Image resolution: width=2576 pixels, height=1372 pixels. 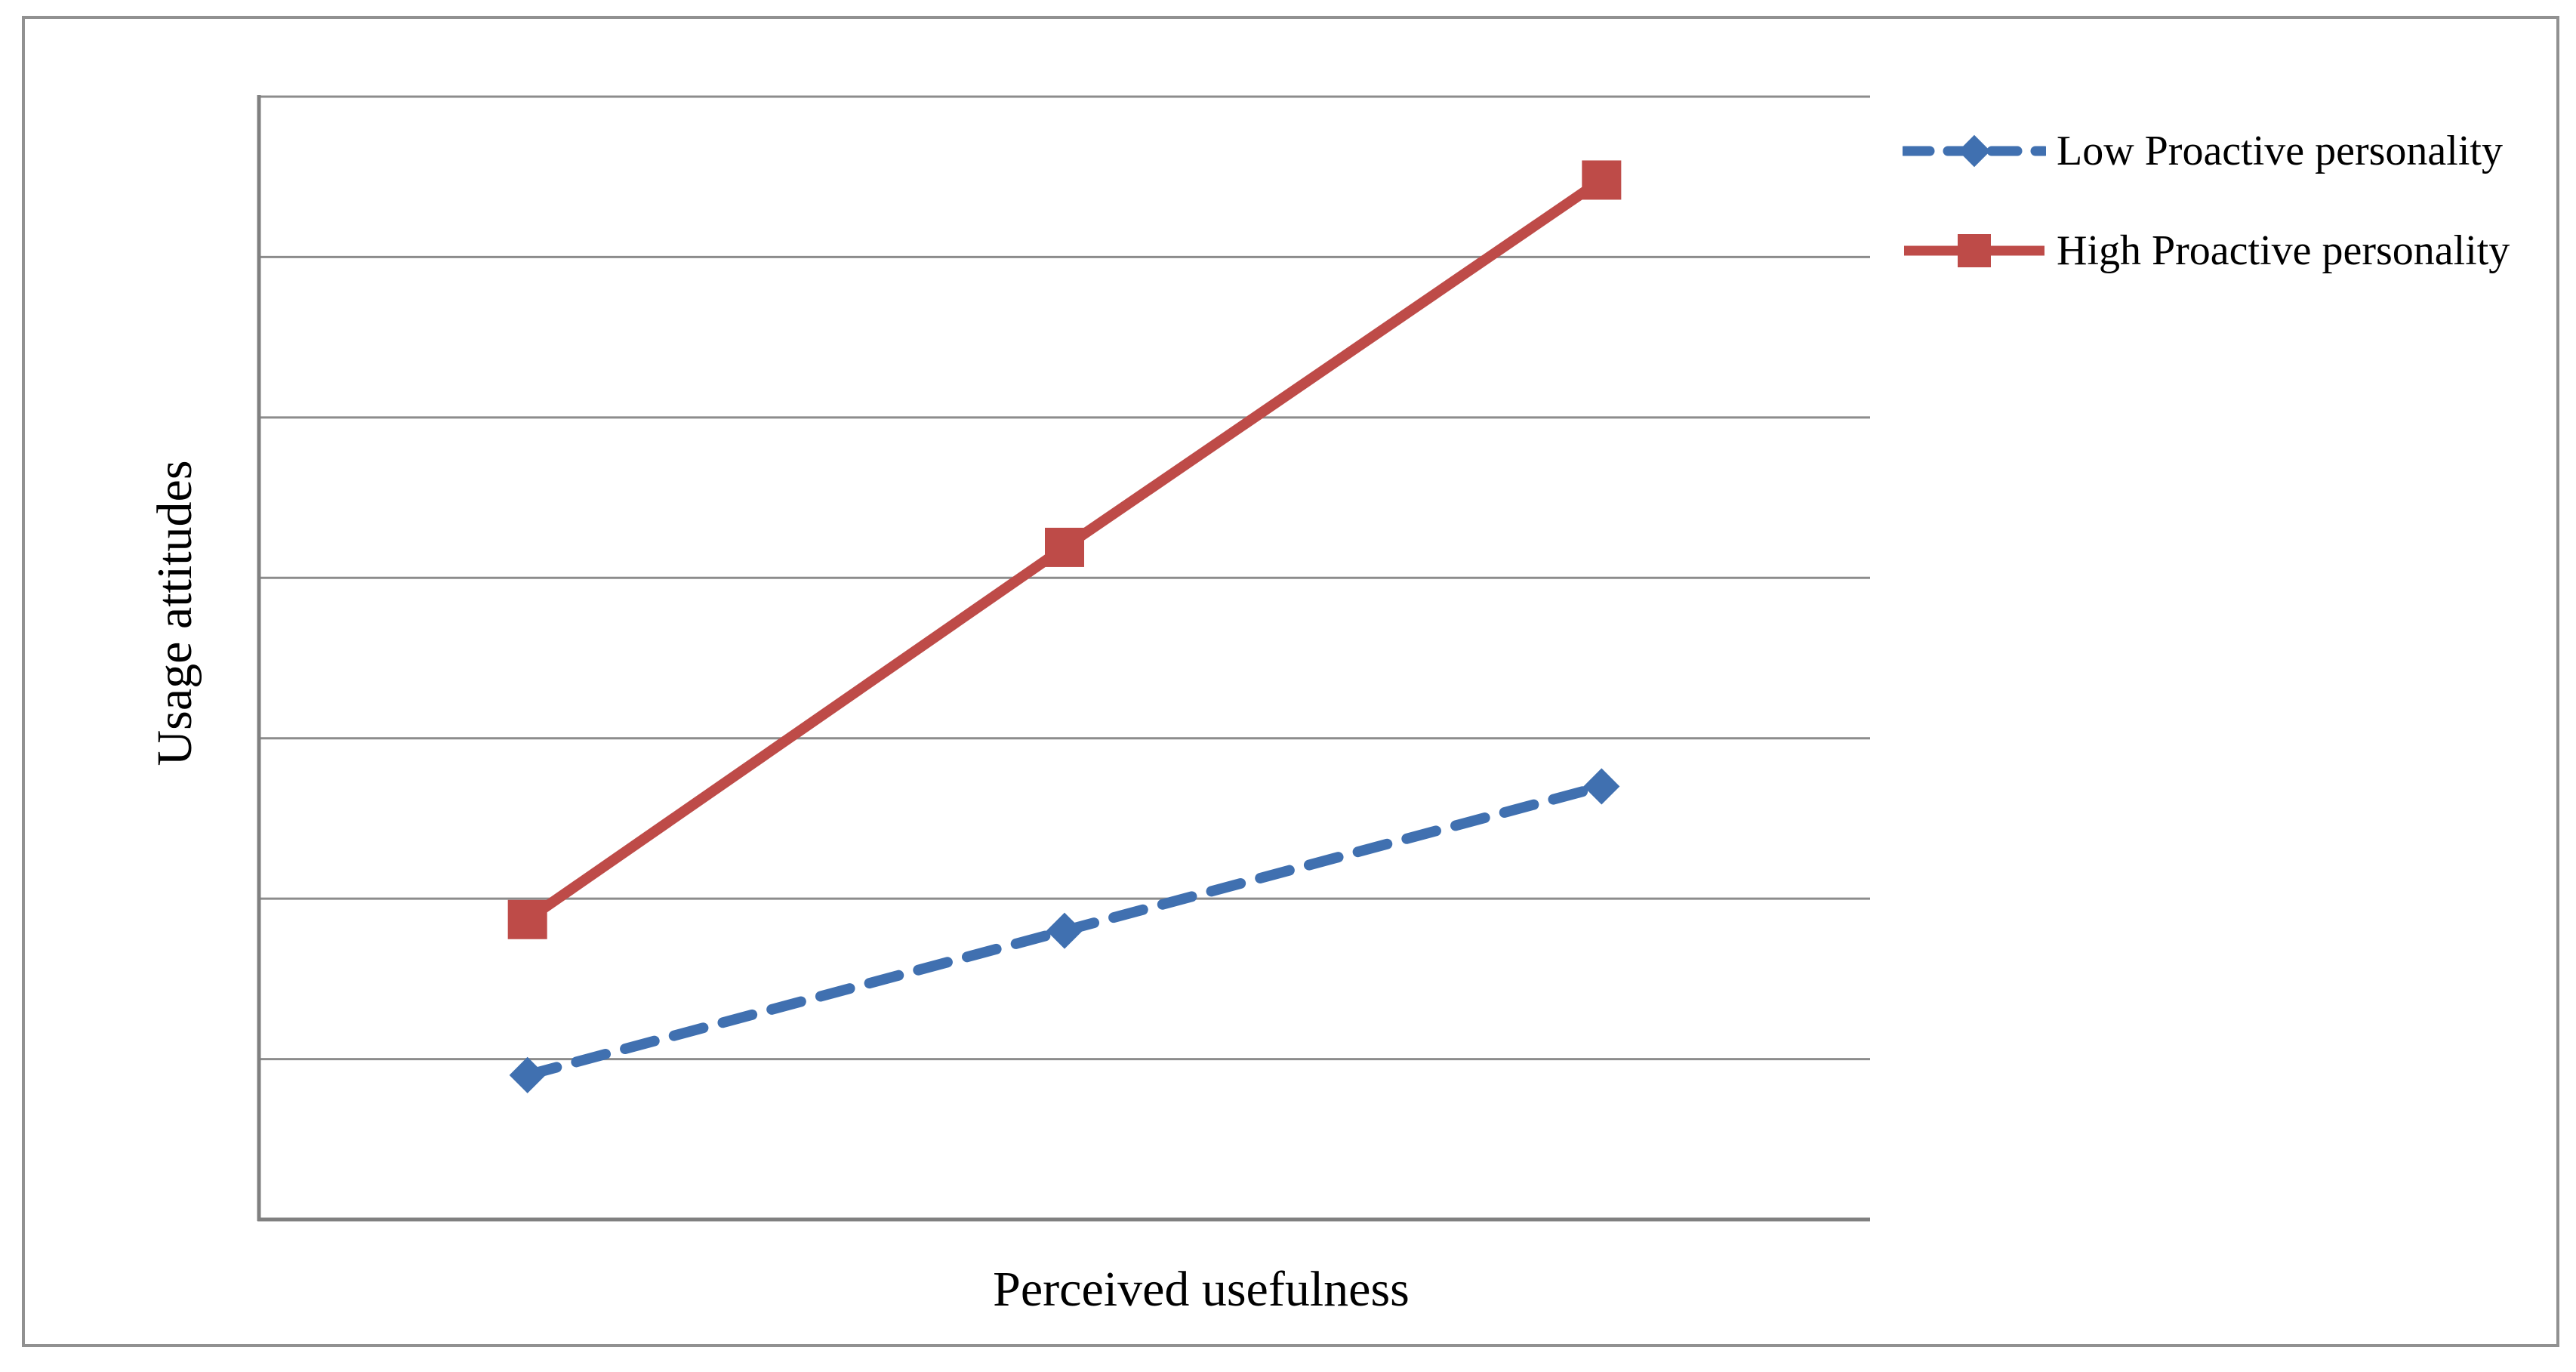 I want to click on x-axis-label: Perceived usefulness, so click(x=1201, y=1289).